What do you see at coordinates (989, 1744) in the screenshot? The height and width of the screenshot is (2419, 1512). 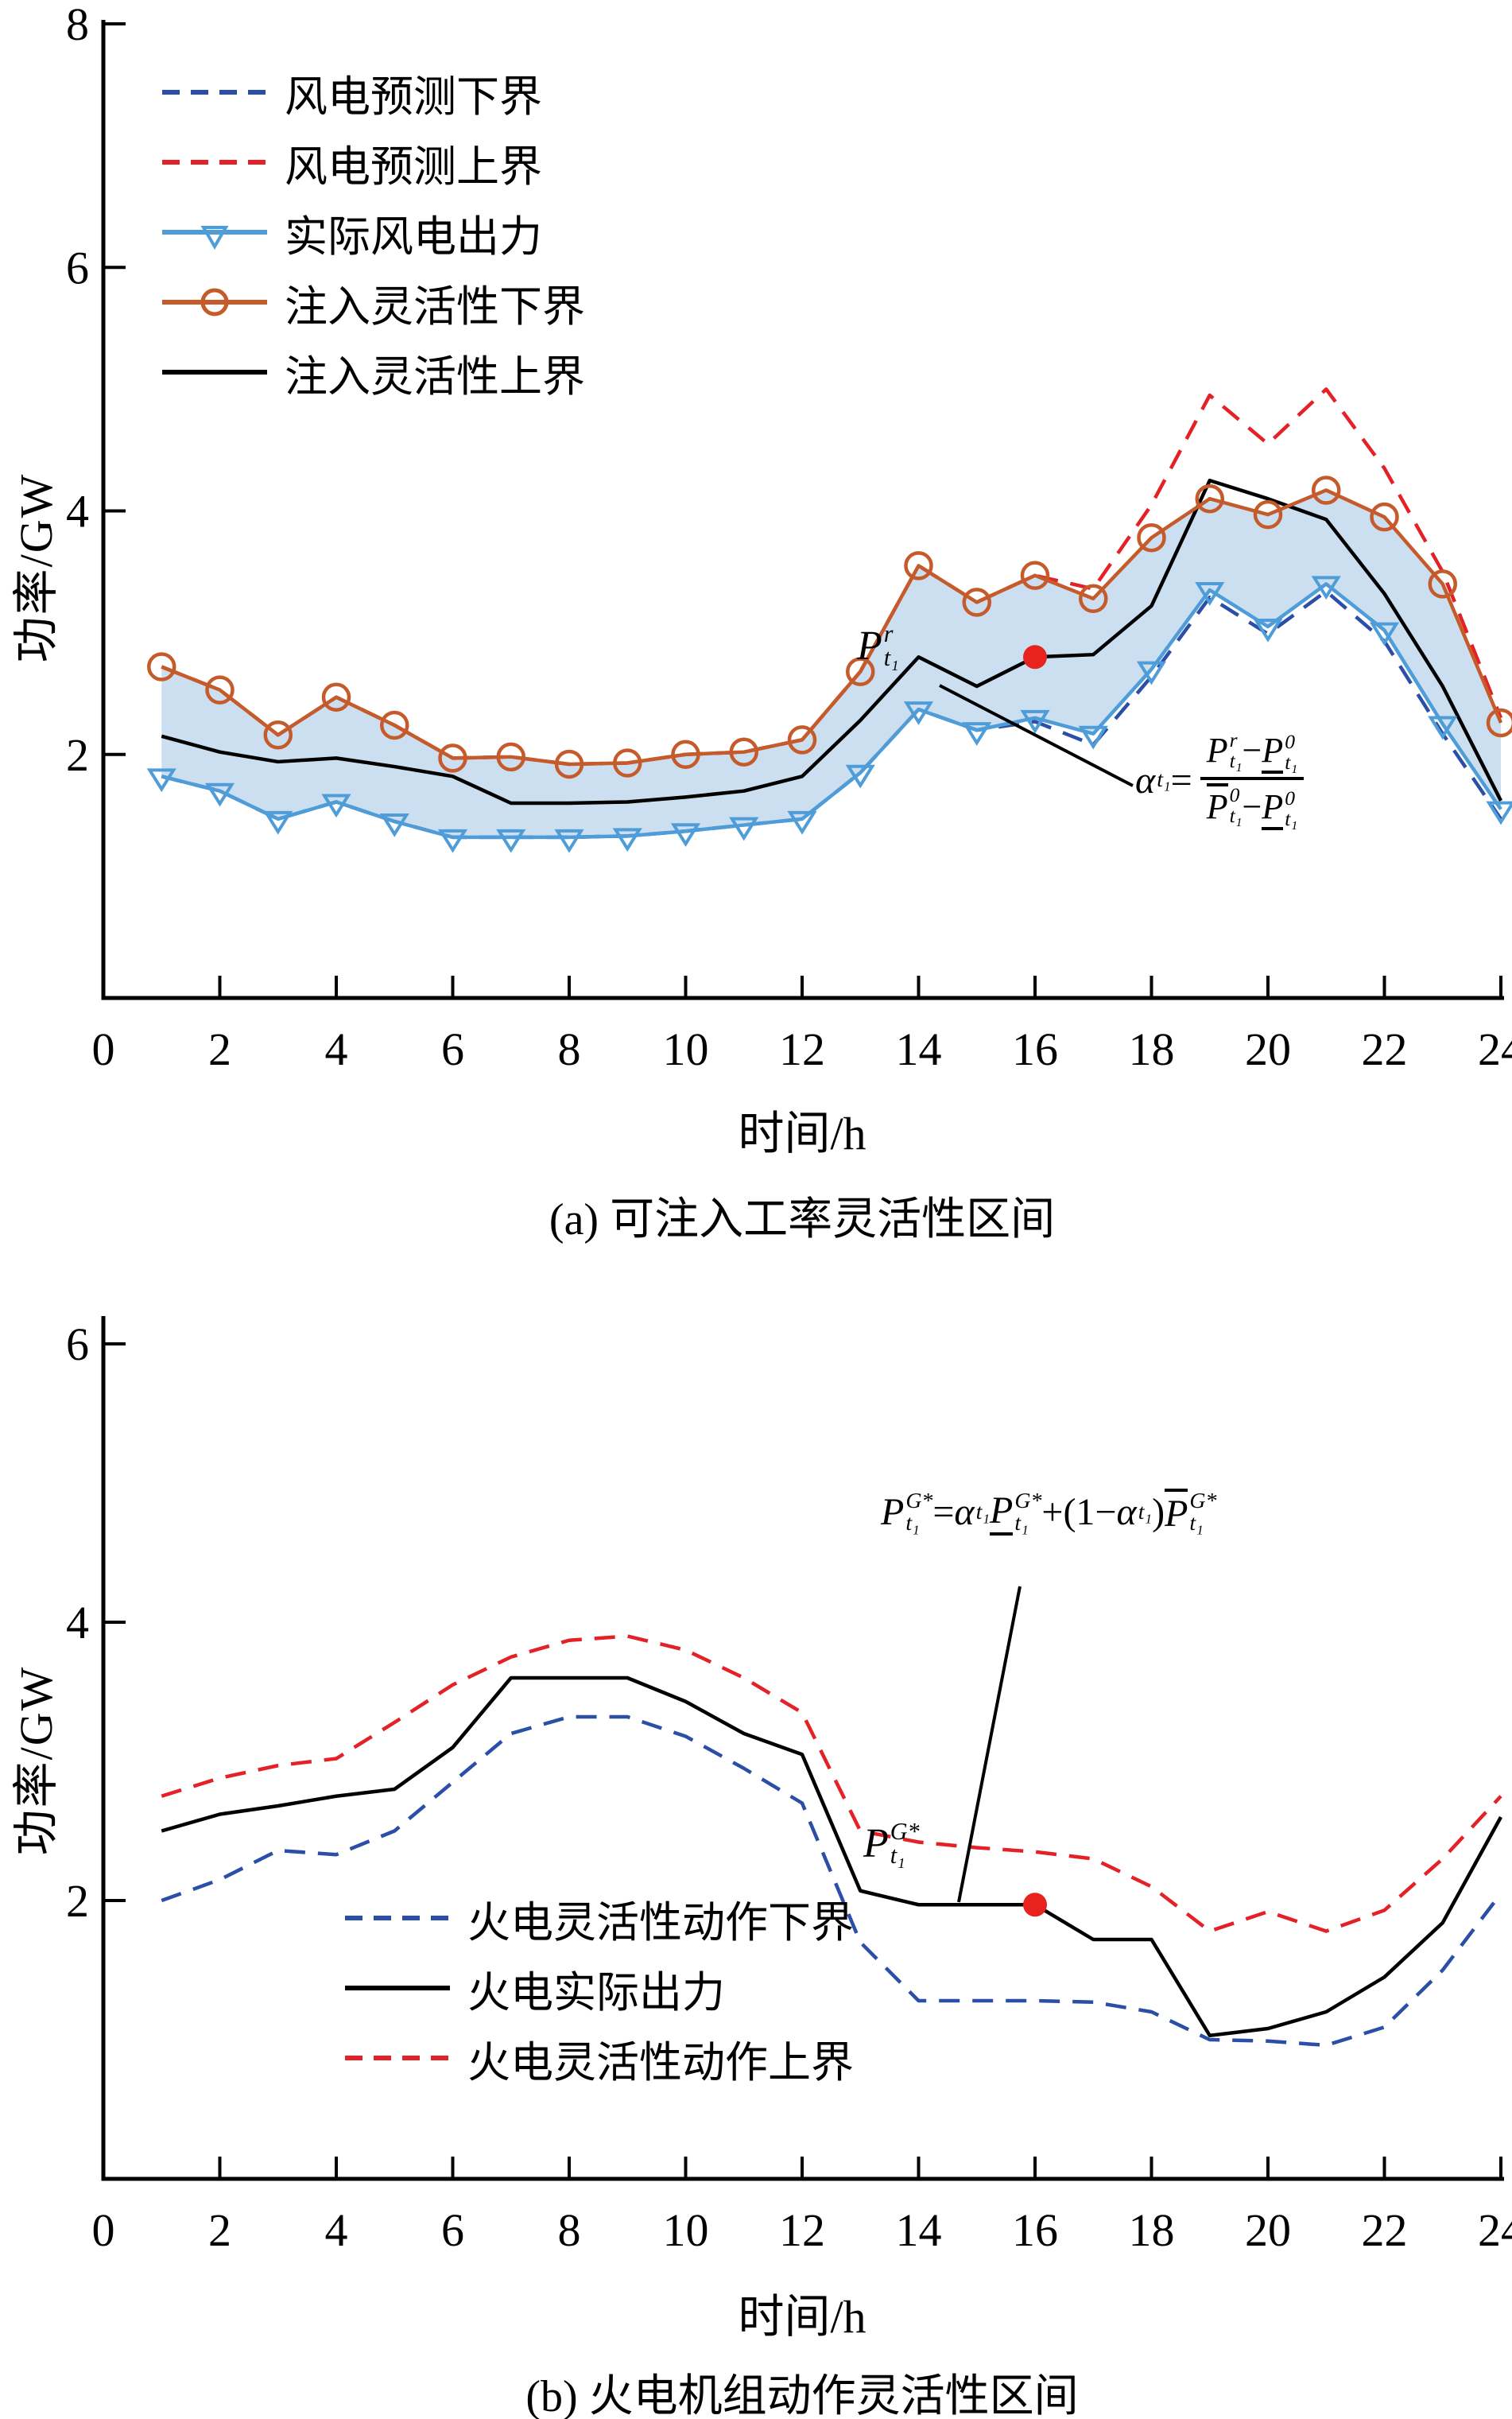 I see `panel-b-annotation-leader` at bounding box center [989, 1744].